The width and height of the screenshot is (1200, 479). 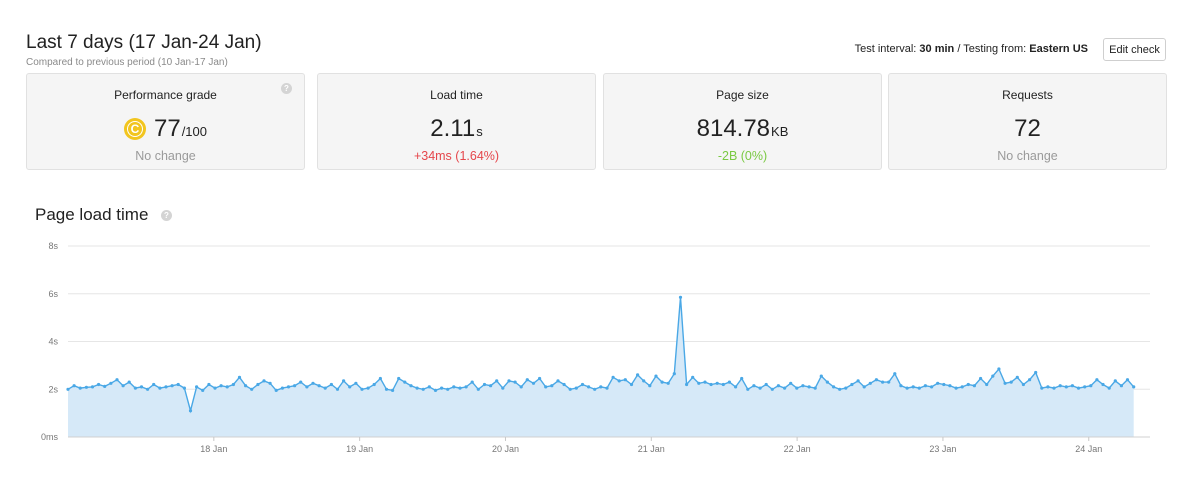 I want to click on card-delta: +34ms (1.64%), so click(x=456, y=156).